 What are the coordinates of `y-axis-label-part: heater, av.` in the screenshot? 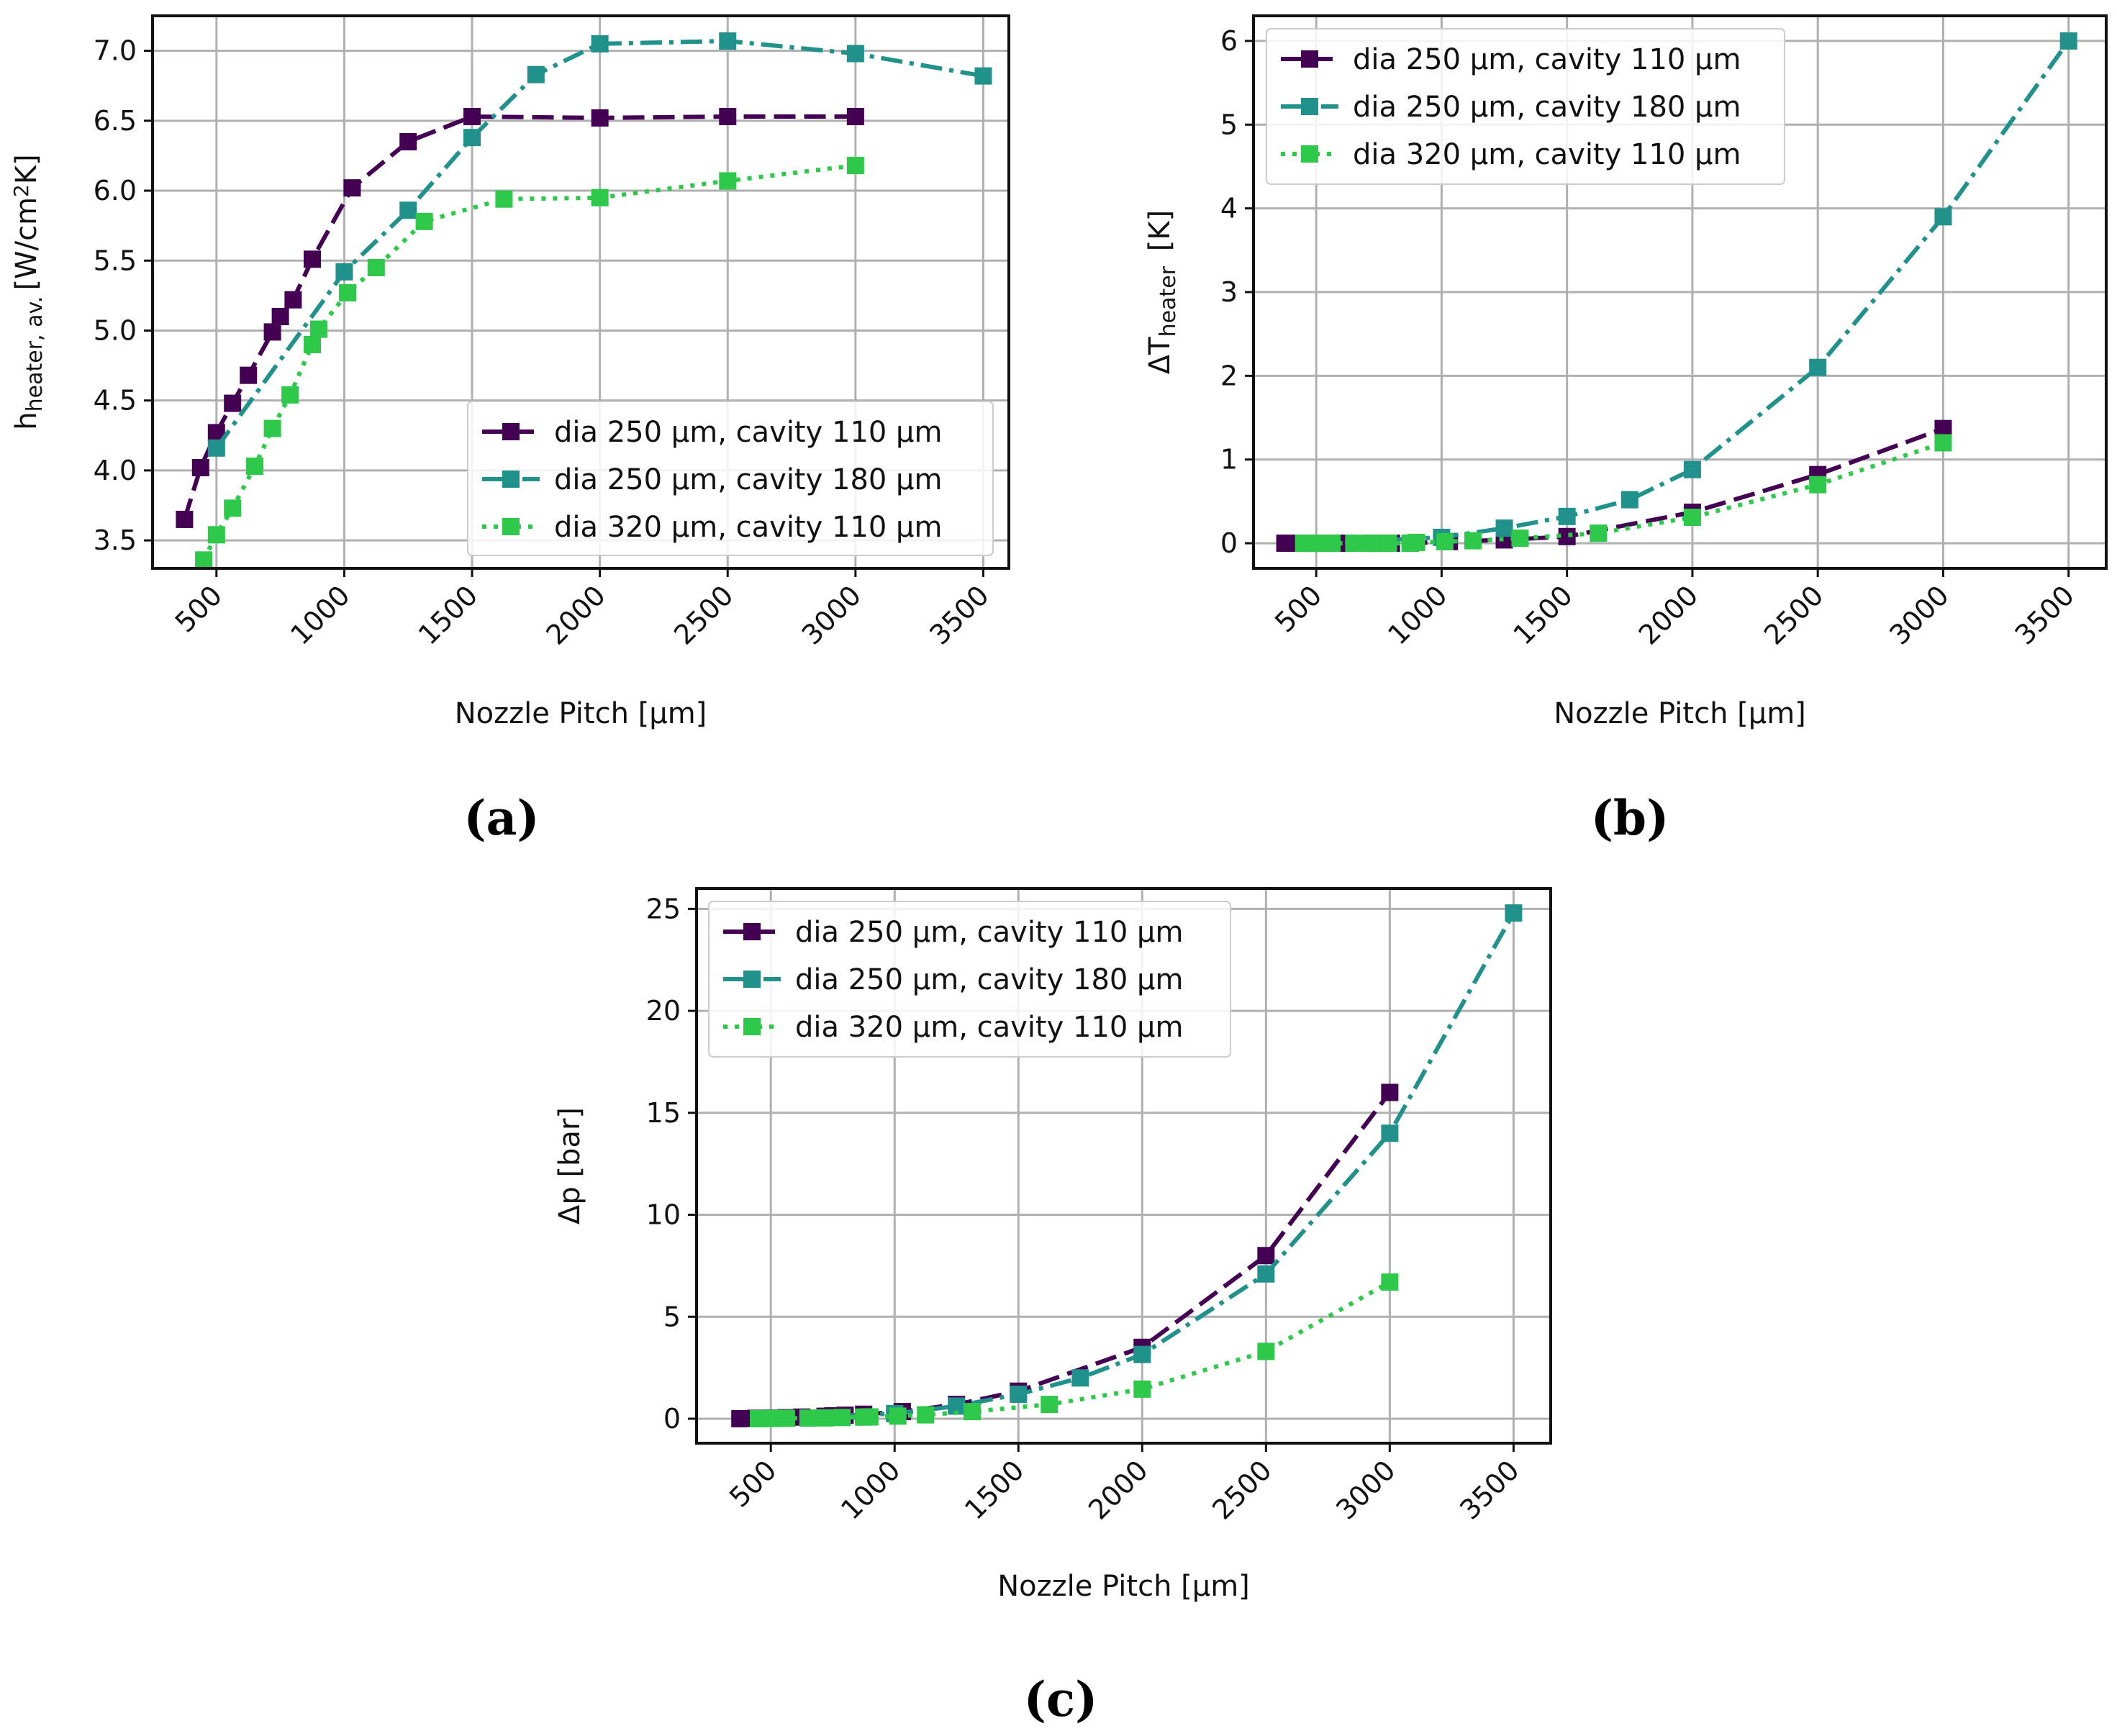 It's located at (34, 354).